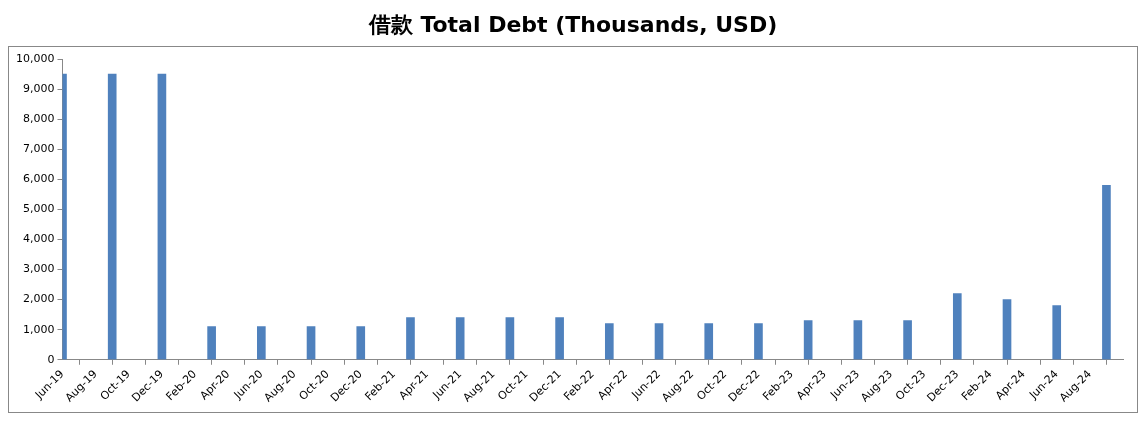  Describe the element at coordinates (38, 119) in the screenshot. I see `y-tick-label: 8,000` at that location.